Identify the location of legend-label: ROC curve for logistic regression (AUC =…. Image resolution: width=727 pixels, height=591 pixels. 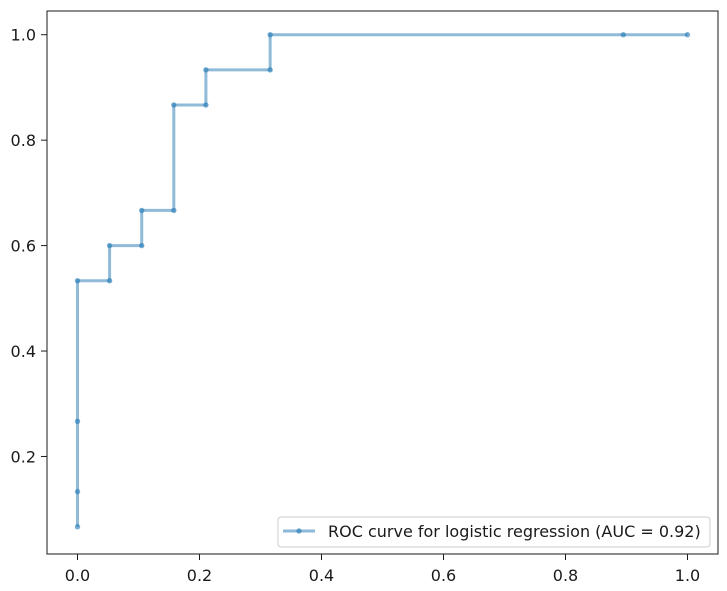
(514, 531).